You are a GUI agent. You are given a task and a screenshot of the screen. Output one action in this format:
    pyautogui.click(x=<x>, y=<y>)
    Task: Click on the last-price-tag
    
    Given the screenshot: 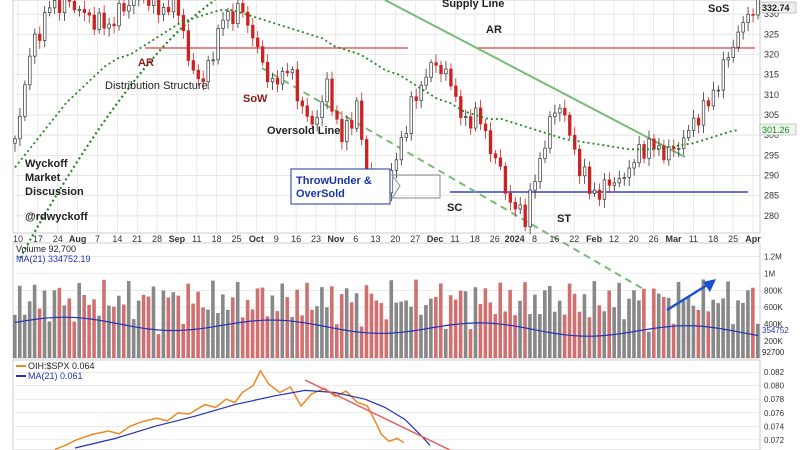 What is the action you would take?
    pyautogui.click(x=778, y=7)
    